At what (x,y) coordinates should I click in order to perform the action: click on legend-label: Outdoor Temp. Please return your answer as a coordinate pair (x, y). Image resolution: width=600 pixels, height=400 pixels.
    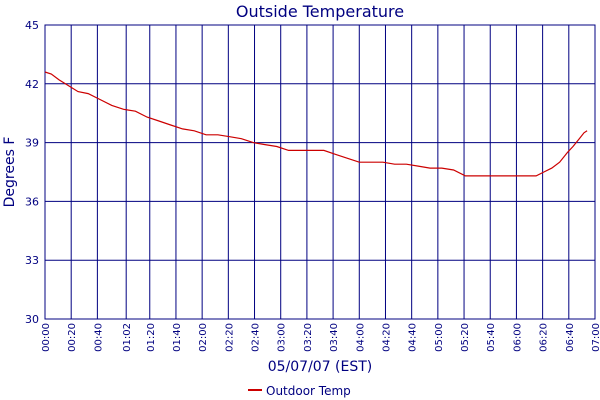
    Looking at the image, I should click on (308, 391).